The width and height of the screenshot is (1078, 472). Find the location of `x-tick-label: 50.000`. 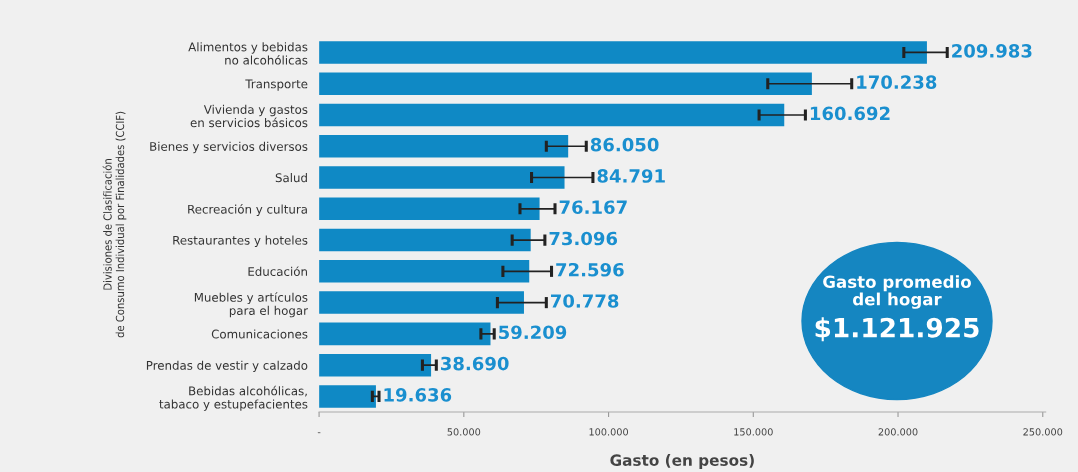

x-tick-label: 50.000 is located at coordinates (464, 432).